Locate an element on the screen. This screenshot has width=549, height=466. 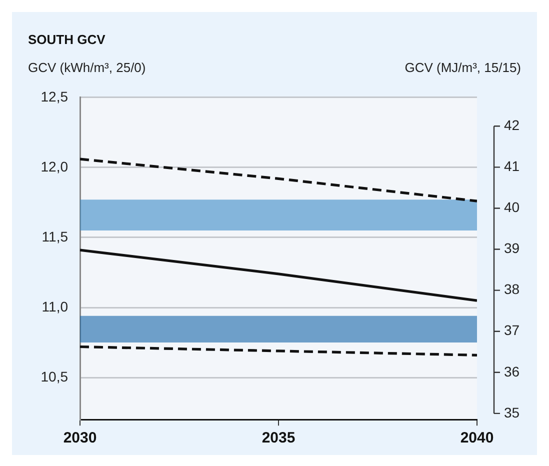
y-axis-title: GCV (kWh/m³, 25/0) is located at coordinates (87, 67).